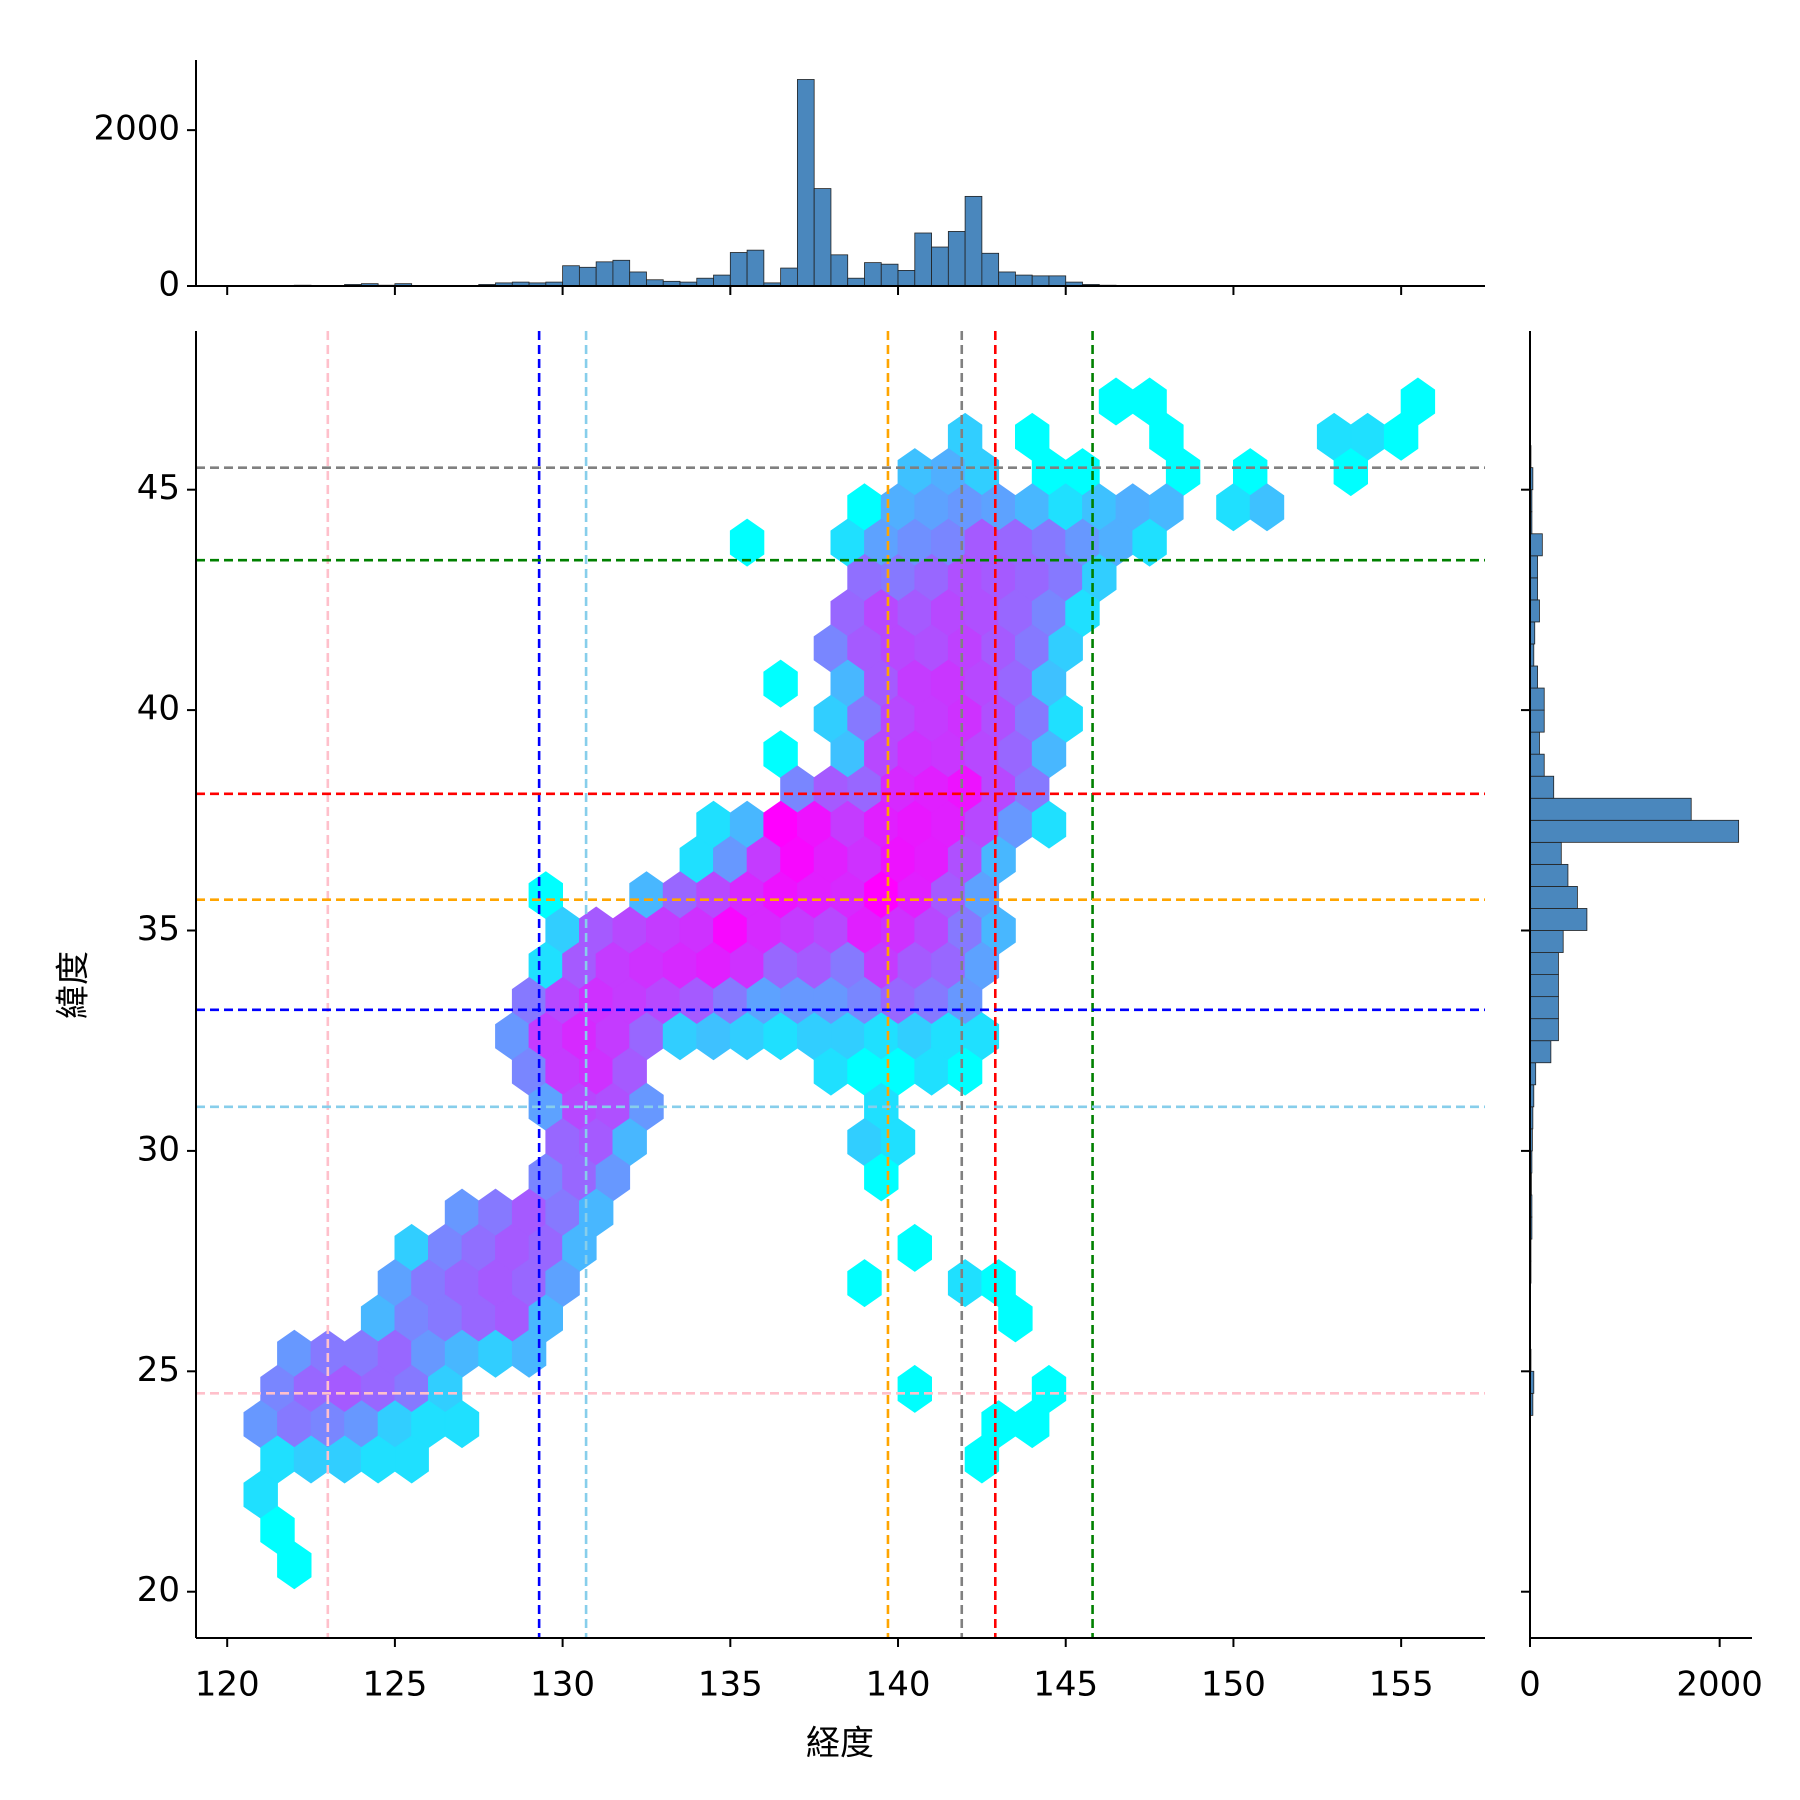  I want to click on y-tick-label: 0, so click(169, 285).